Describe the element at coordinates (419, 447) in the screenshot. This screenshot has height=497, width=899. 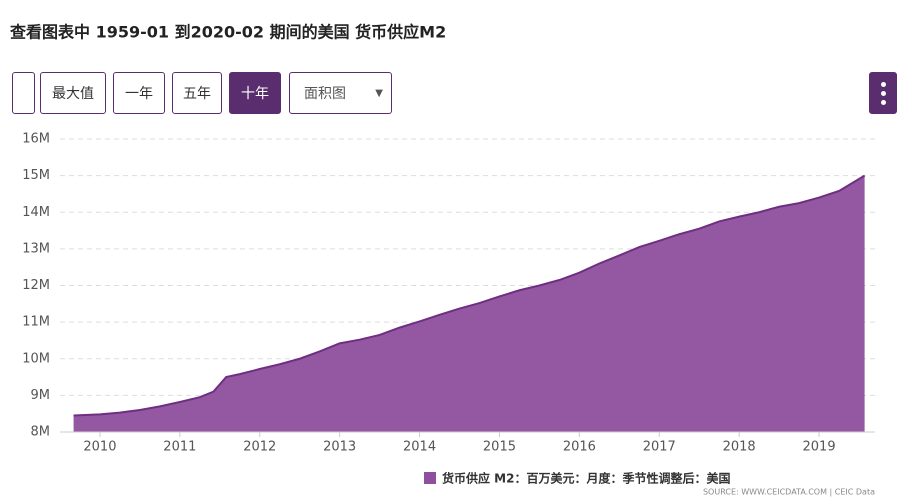
I see `x-tick-label: 2014` at that location.